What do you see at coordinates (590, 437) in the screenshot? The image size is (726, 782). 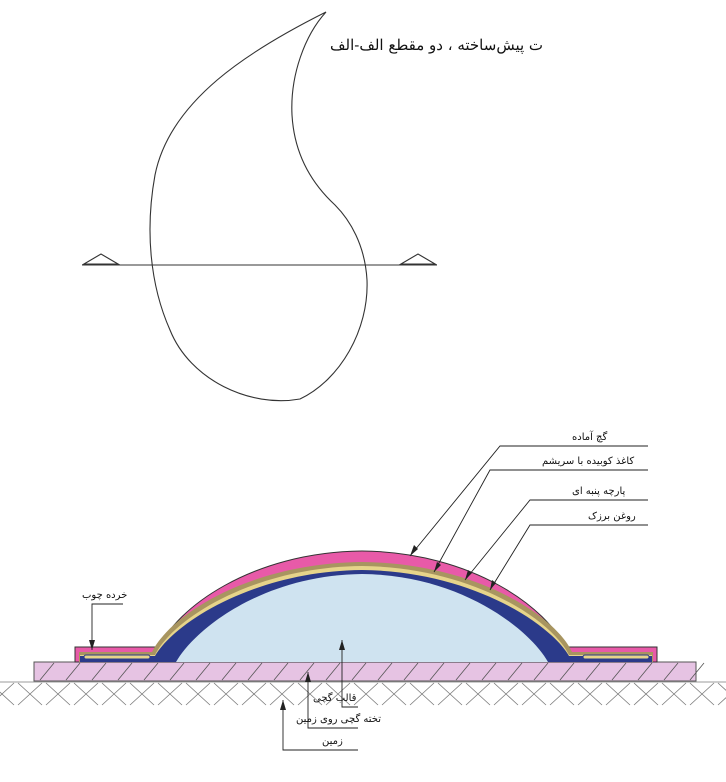 I see `label-ready-plaster: گچ آماده` at bounding box center [590, 437].